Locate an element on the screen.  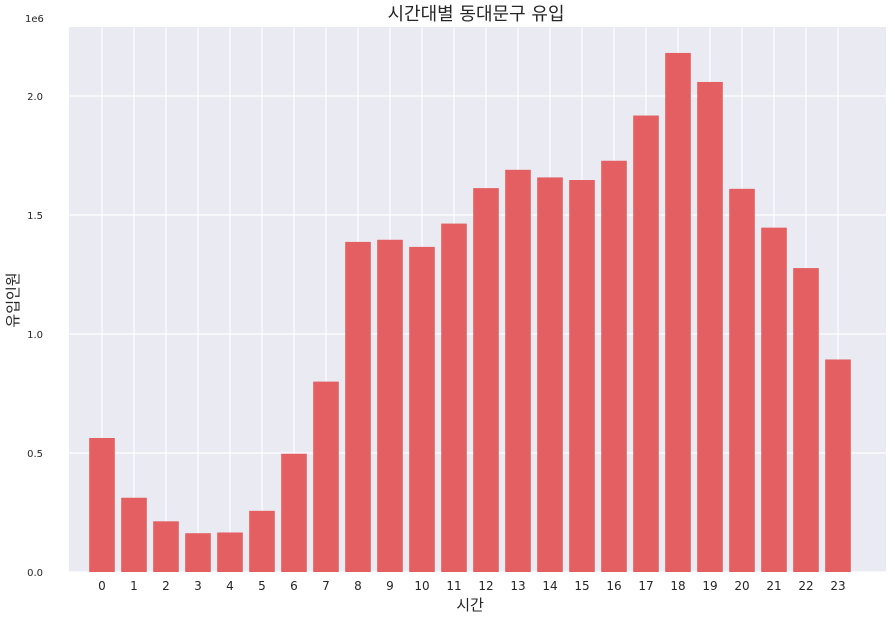
x-tick-label: 5 is located at coordinates (262, 586).